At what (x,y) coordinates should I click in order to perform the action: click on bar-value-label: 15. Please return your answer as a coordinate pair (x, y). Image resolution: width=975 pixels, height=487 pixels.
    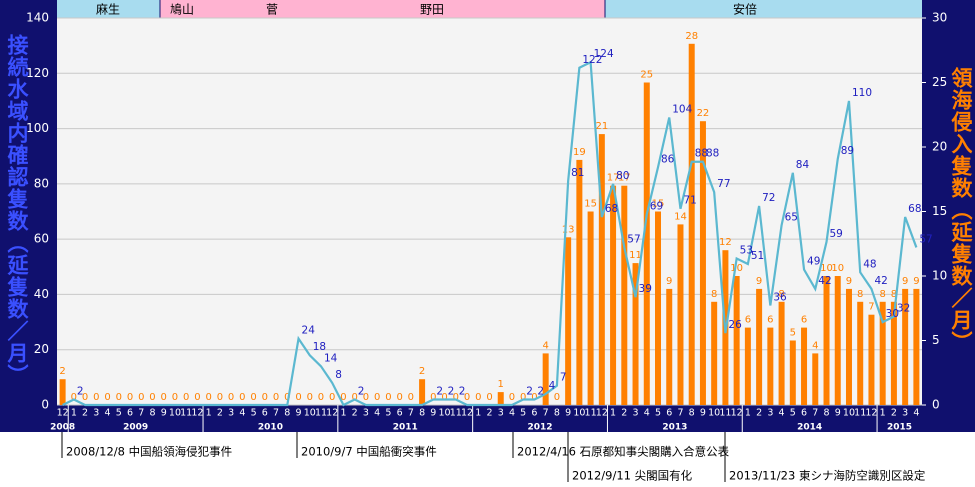
    Looking at the image, I should click on (658, 204).